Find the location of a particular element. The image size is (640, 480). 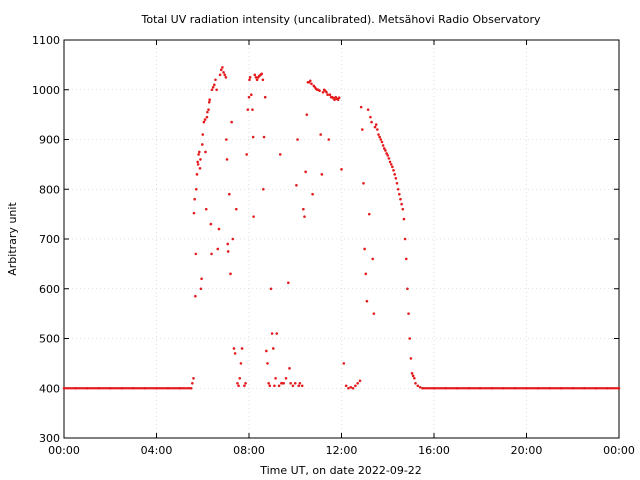

x-axis-label: Time UT, on date 2022-09-22 is located at coordinates (340, 470).